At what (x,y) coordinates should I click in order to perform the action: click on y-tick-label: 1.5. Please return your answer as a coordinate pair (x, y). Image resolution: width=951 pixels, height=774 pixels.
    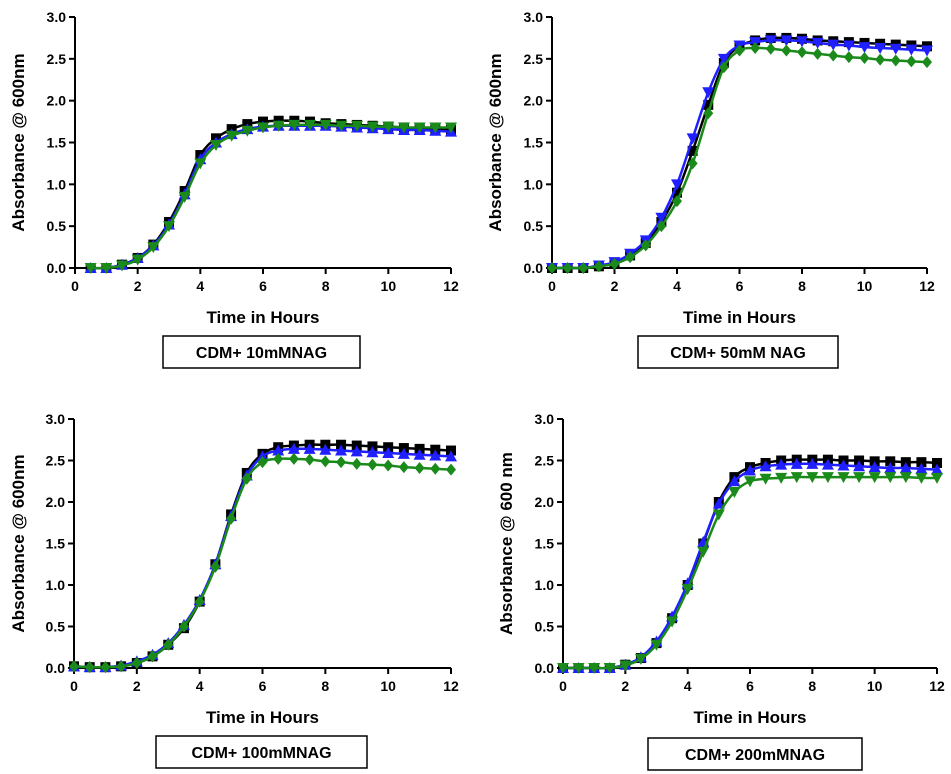
    Looking at the image, I should click on (534, 143).